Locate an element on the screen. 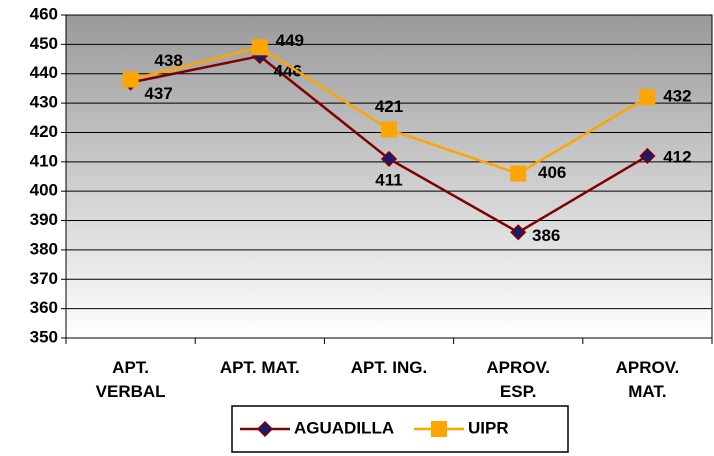 The height and width of the screenshot is (456, 714). y-tick-label: 440 is located at coordinates (44, 72).